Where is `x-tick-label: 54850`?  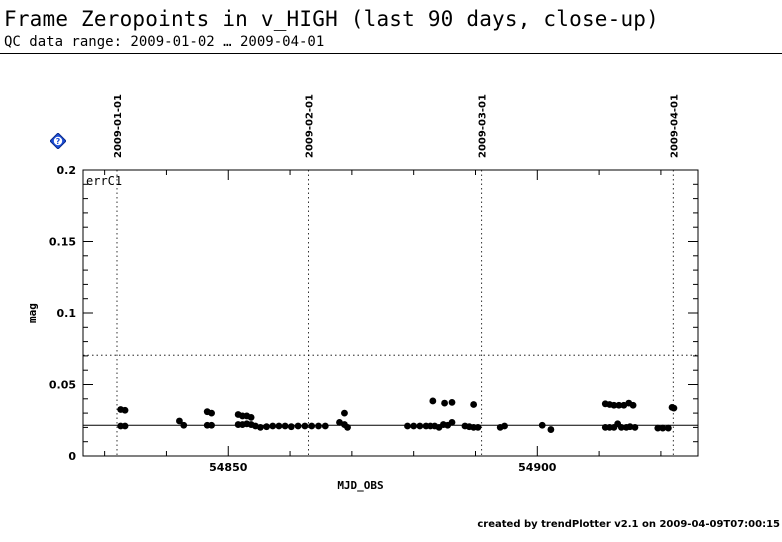 x-tick-label: 54850 is located at coordinates (228, 467).